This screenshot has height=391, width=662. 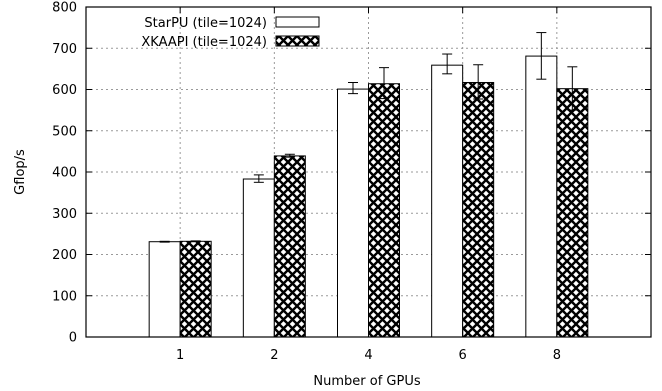 I want to click on x-tick-label: 4, so click(x=368, y=355).